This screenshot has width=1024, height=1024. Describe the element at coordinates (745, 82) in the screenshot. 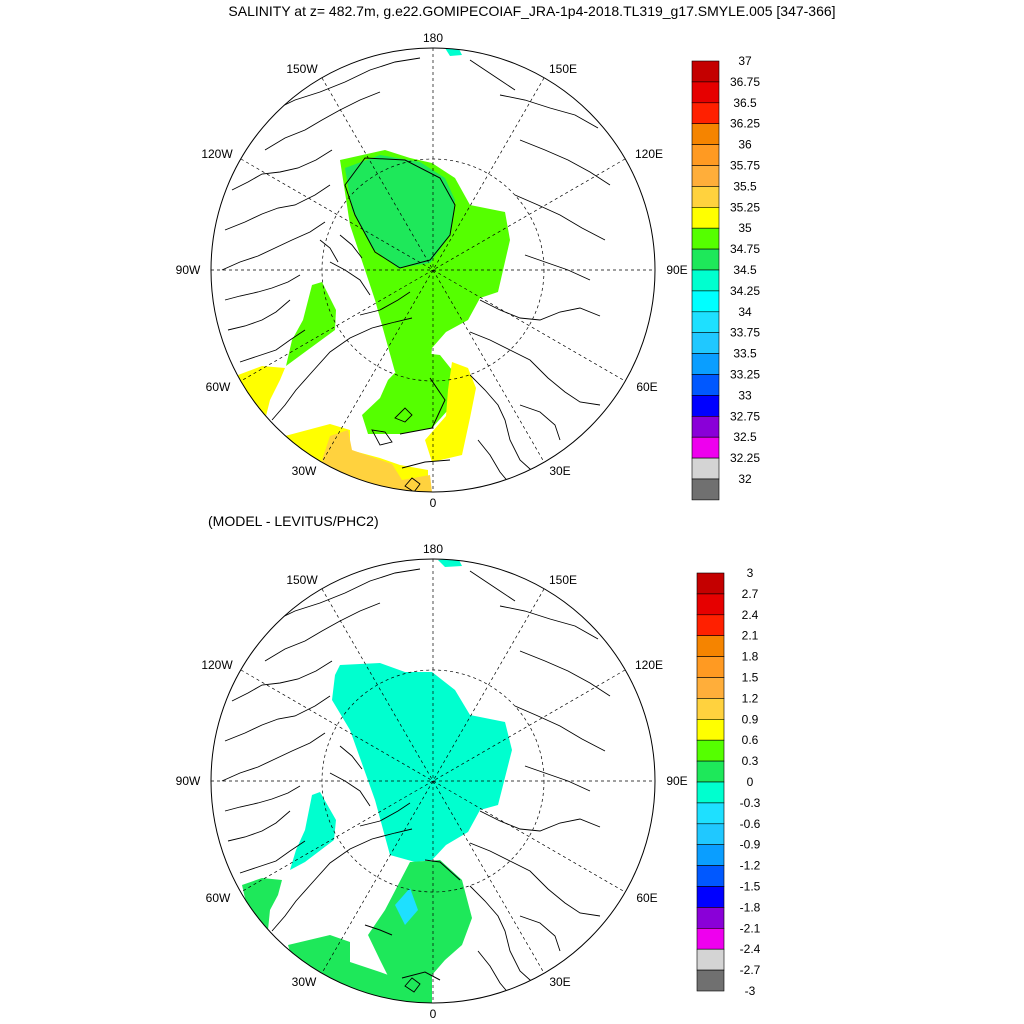

I see `colorbar-tick-label: 36.75` at that location.